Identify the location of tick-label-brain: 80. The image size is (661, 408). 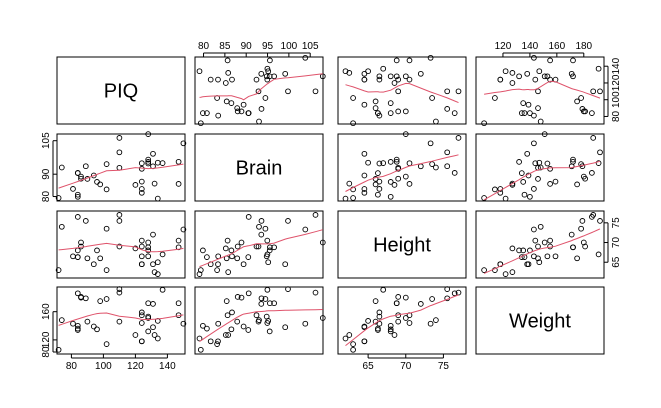
(204, 46).